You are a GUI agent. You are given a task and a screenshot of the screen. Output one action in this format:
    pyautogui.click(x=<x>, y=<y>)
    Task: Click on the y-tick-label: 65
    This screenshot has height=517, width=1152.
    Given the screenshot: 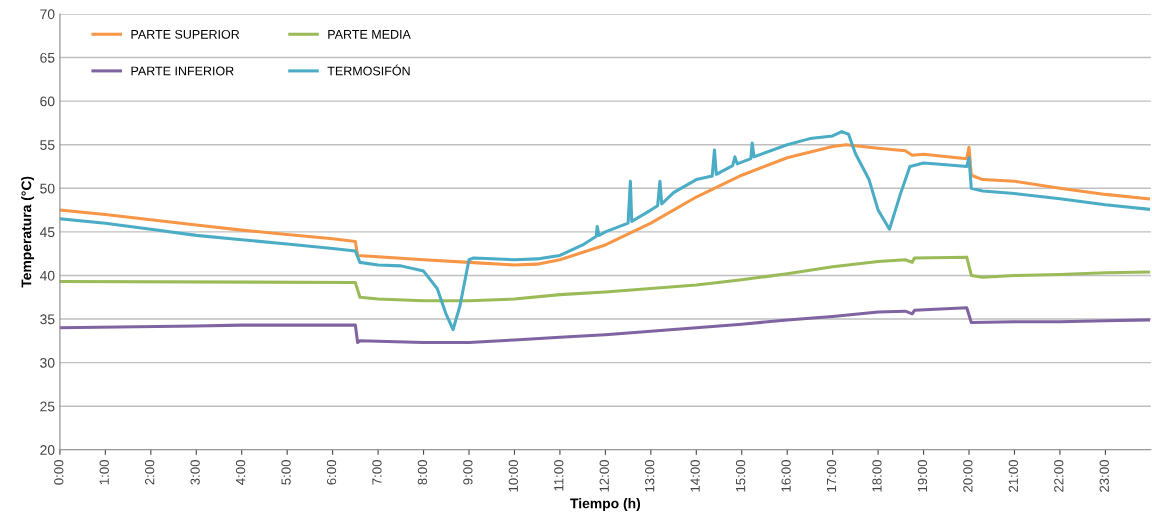 What is the action you would take?
    pyautogui.click(x=47, y=57)
    